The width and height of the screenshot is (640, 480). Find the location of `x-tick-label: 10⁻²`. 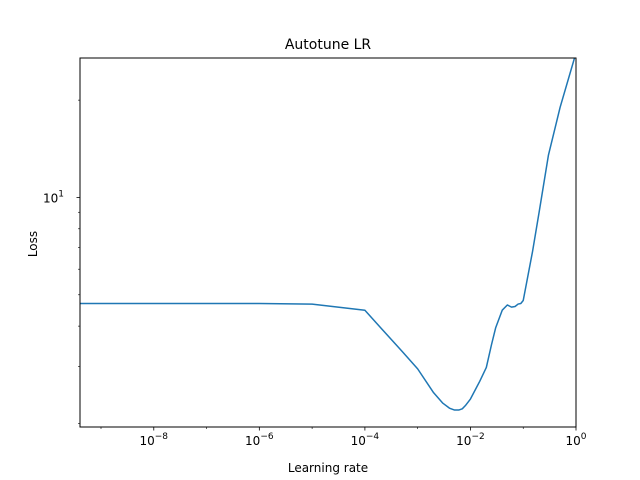

x-tick-label: 10⁻² is located at coordinates (470, 440).